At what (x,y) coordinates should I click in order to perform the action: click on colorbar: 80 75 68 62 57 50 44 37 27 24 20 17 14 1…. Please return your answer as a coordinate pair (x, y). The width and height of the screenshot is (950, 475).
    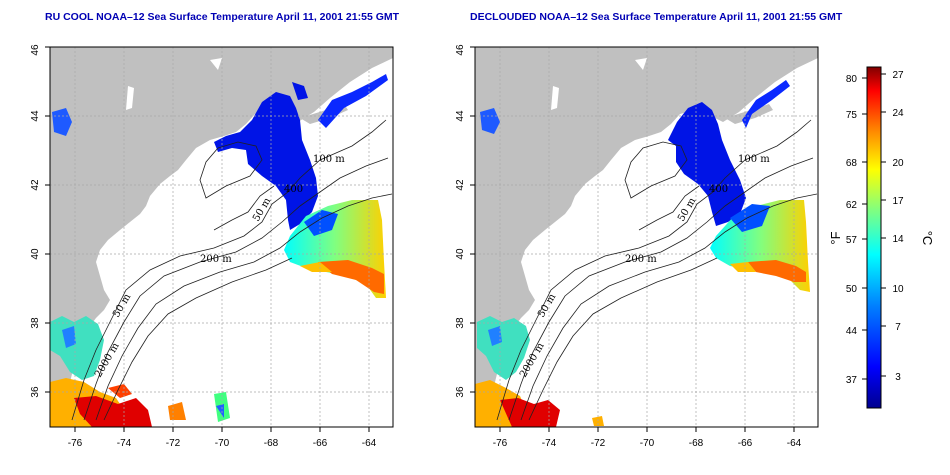
    Looking at the image, I should click on (881, 237).